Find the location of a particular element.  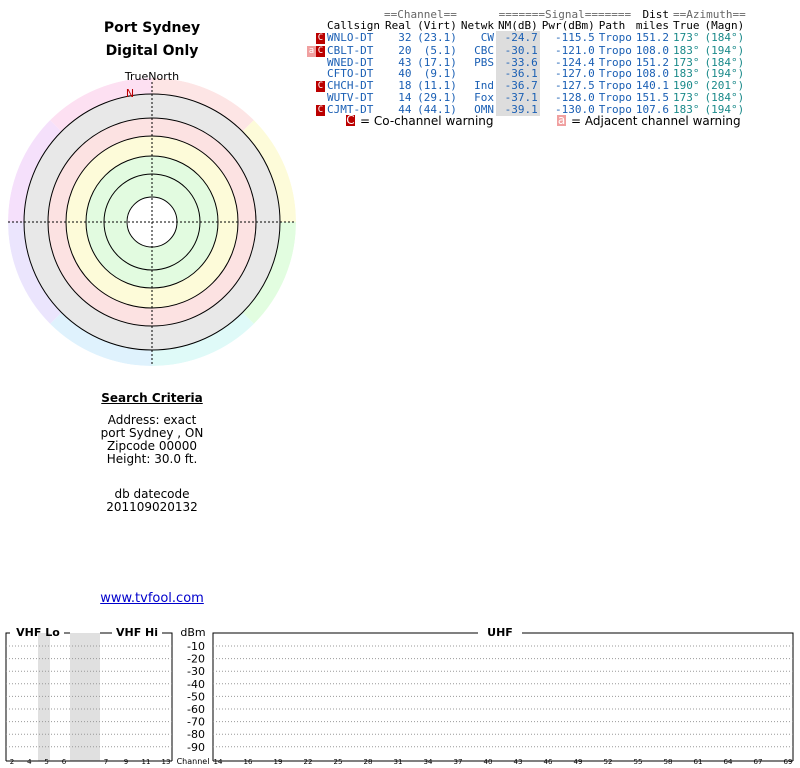

cell-netwk is located at coordinates (477, 73).